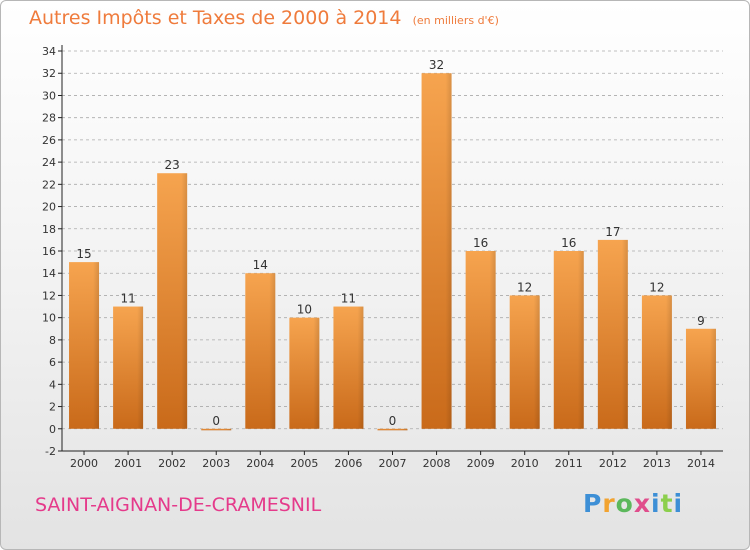 This screenshot has width=750, height=550. I want to click on x-tick-label: 2012, so click(613, 463).